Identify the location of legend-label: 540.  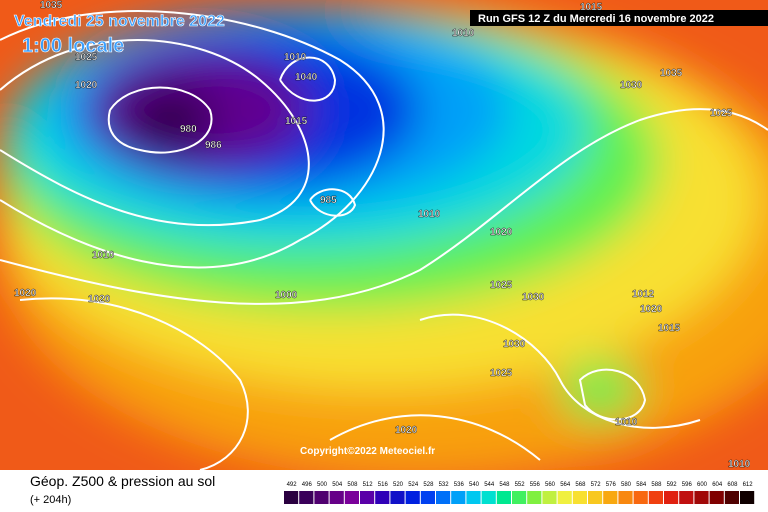
(474, 485).